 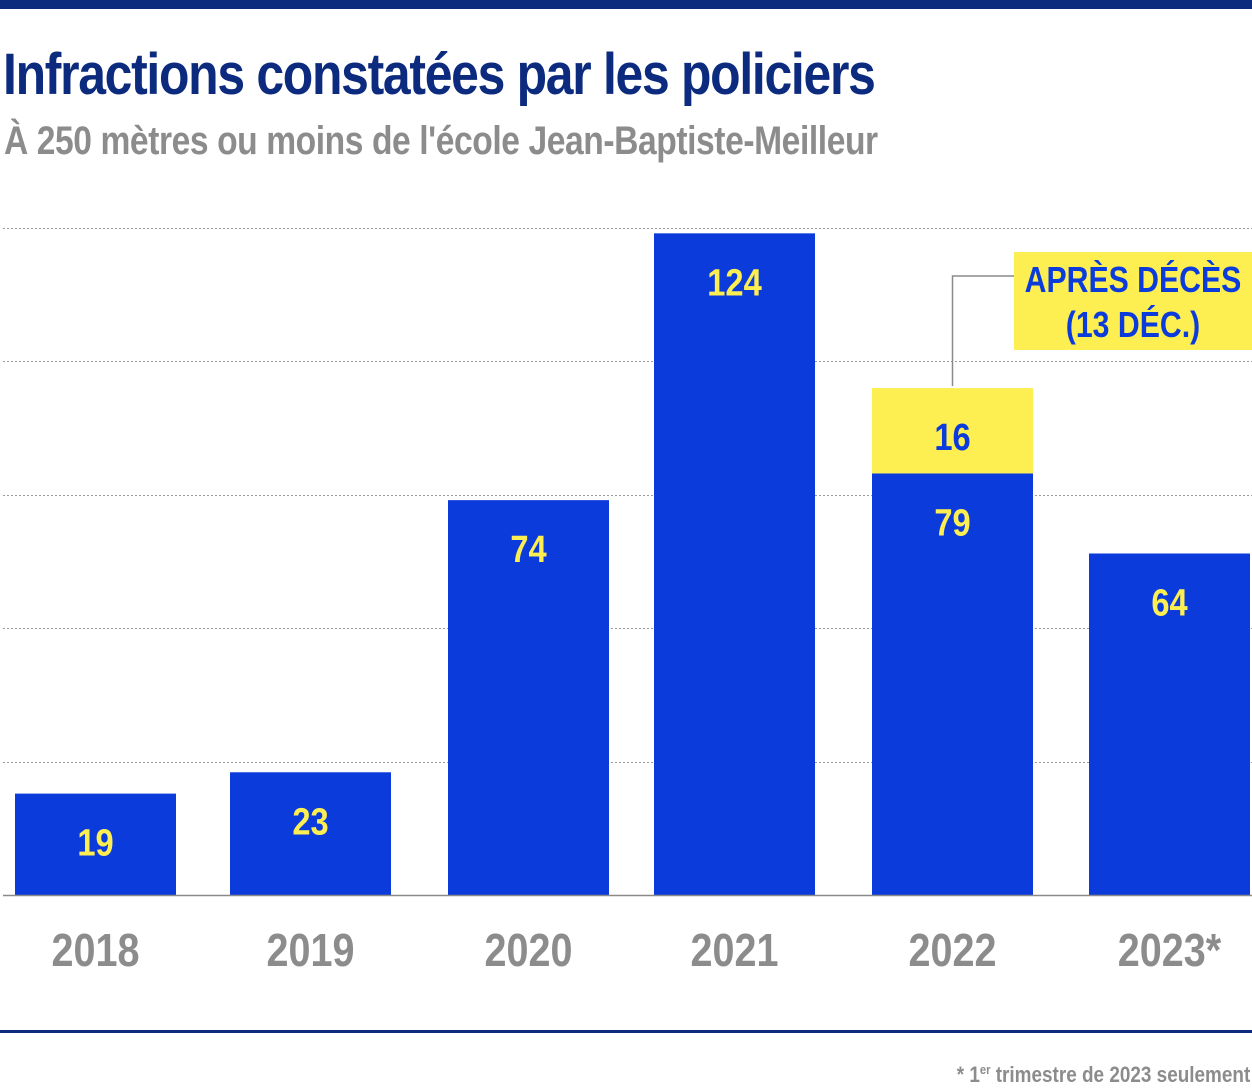 I want to click on x-tick-2020: 2020, so click(x=529, y=950).